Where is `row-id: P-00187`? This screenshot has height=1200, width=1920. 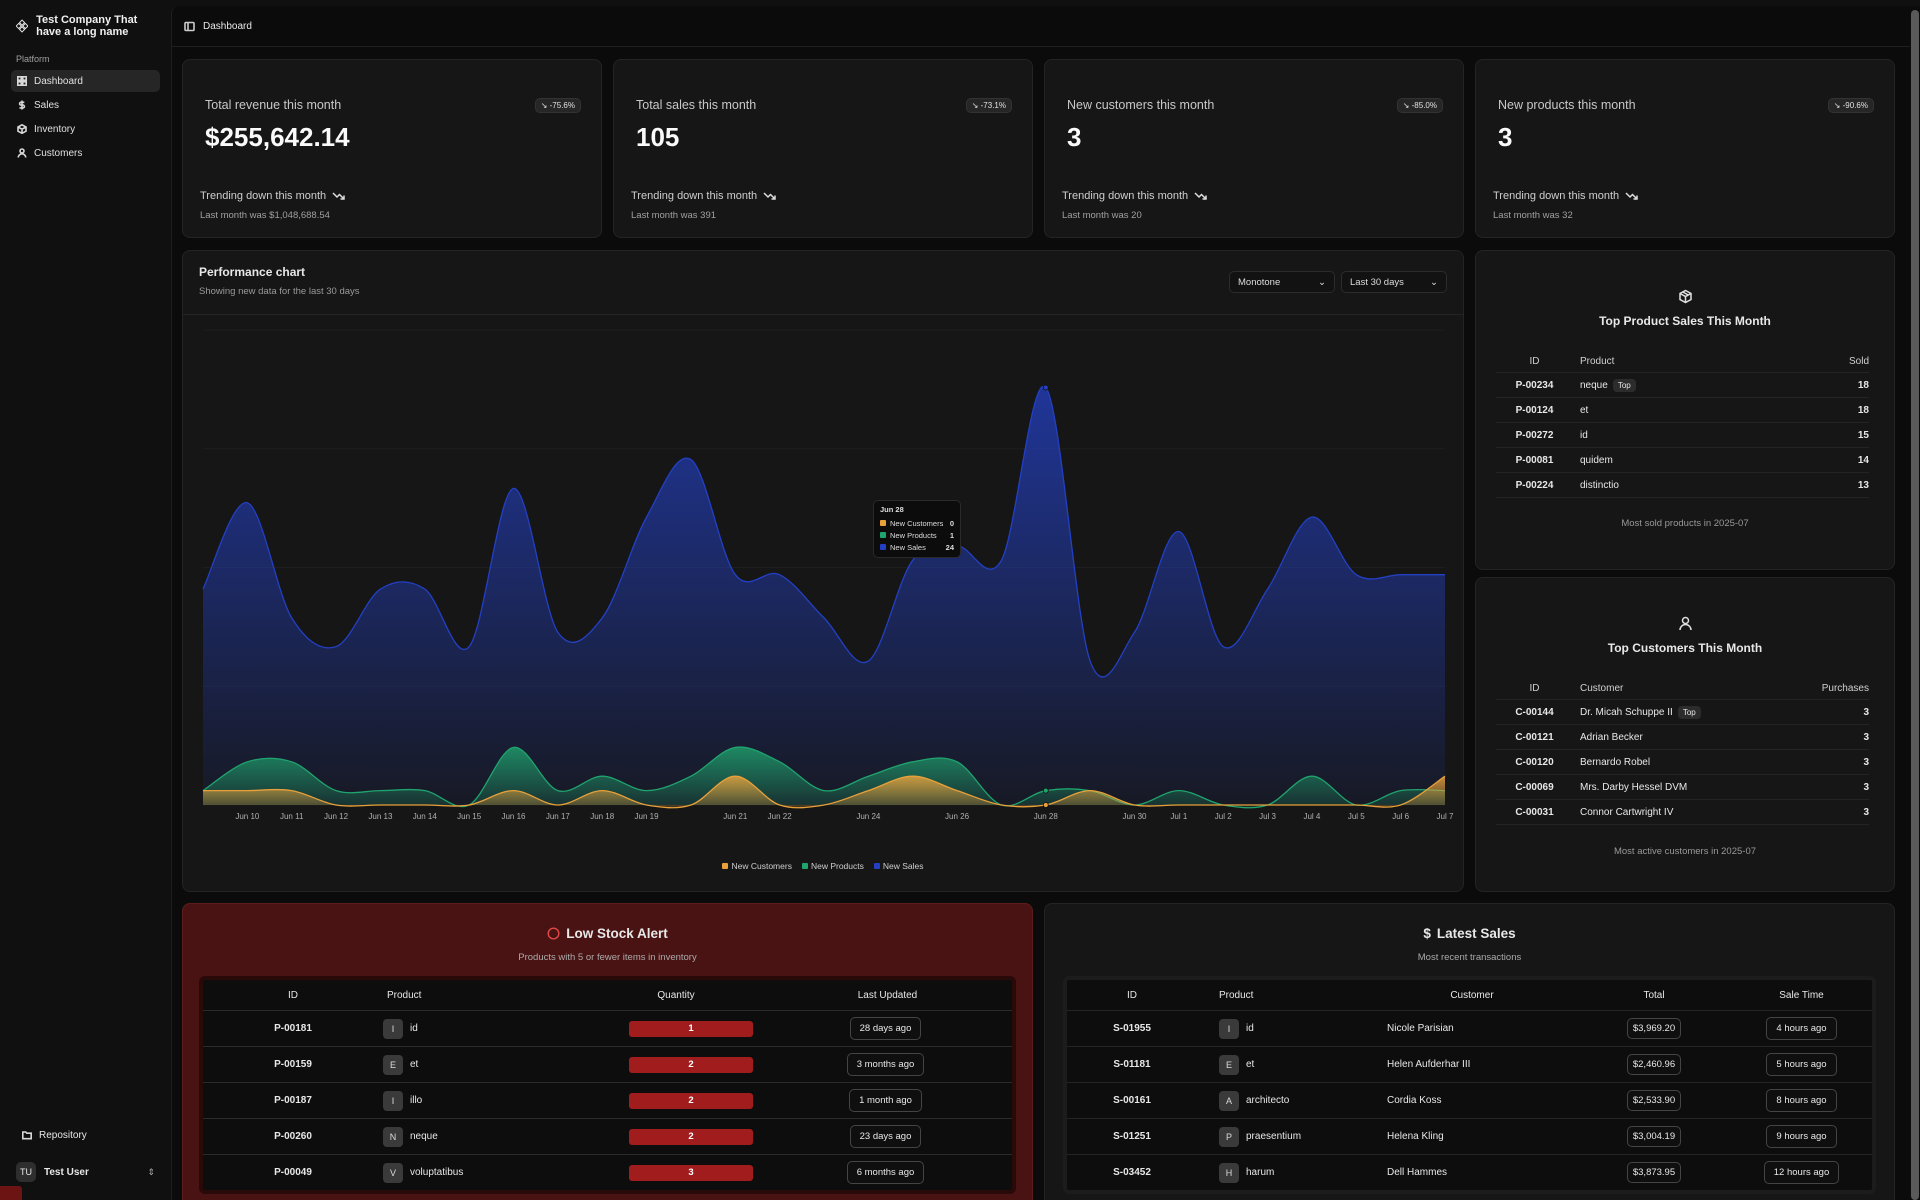 row-id: P-00187 is located at coordinates (293, 1100).